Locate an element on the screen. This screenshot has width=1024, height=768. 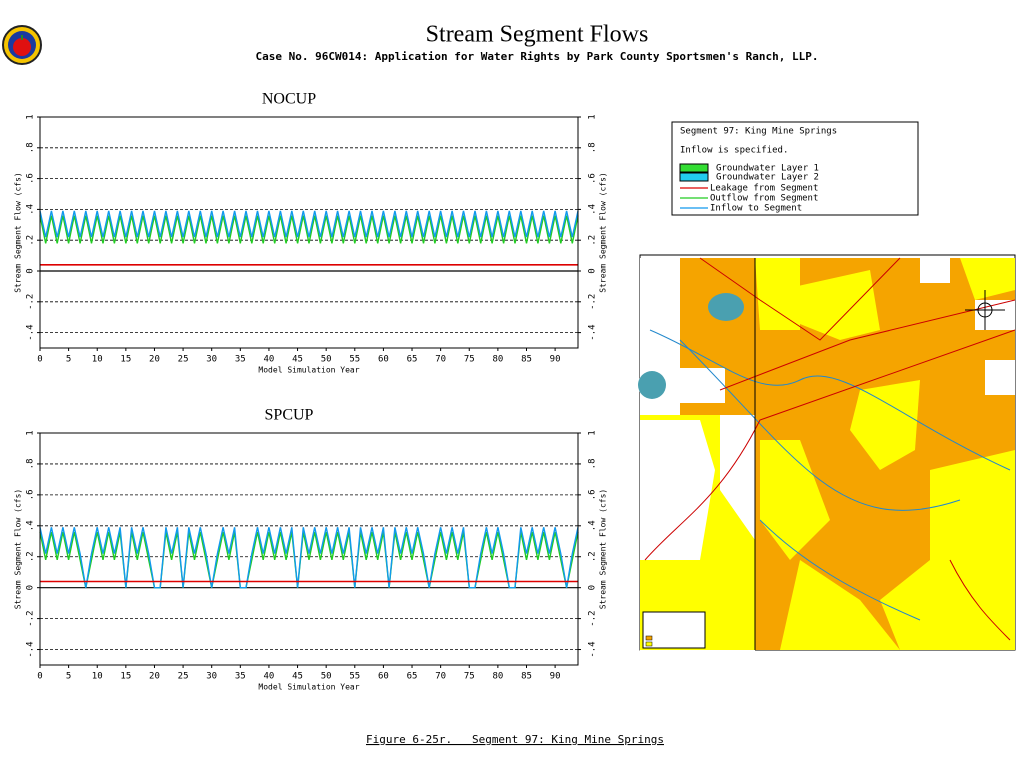
legend-label: Leakage from Segment is located at coordinates (764, 189).